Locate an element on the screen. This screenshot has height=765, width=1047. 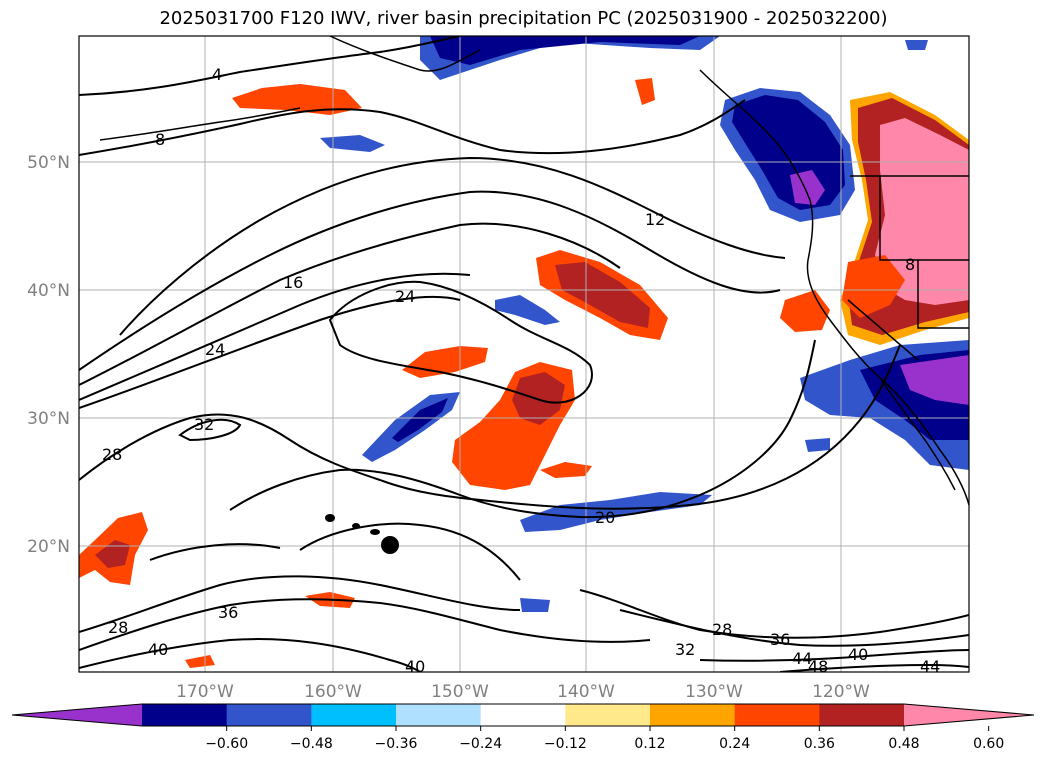
precip-blob-blue-streak-inner is located at coordinates (420, 420).